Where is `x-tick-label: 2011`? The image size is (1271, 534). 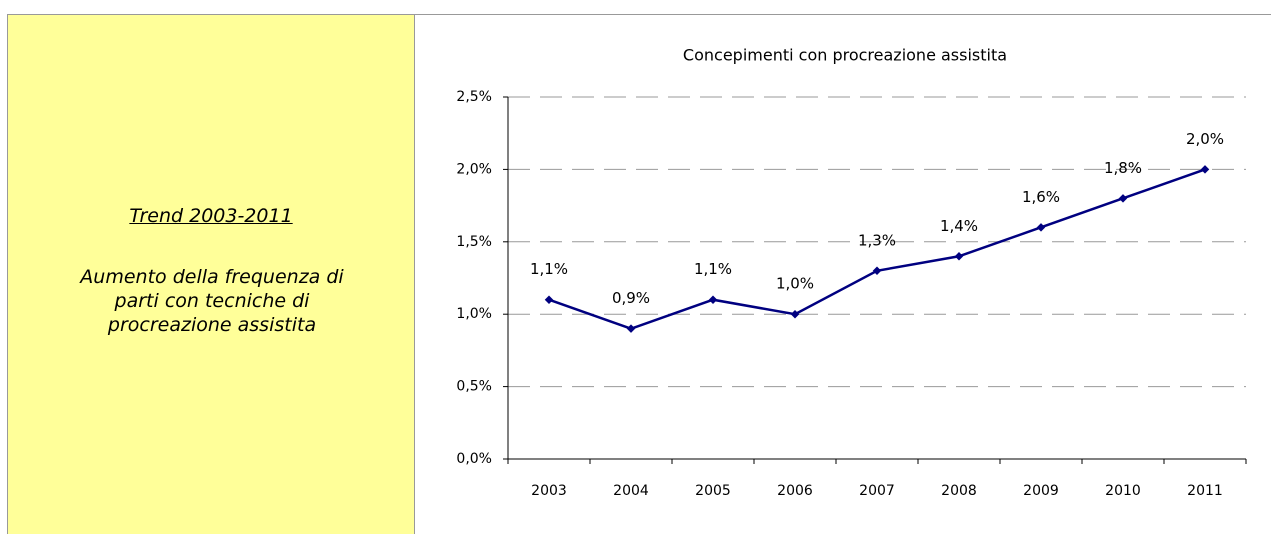 x-tick-label: 2011 is located at coordinates (1205, 491).